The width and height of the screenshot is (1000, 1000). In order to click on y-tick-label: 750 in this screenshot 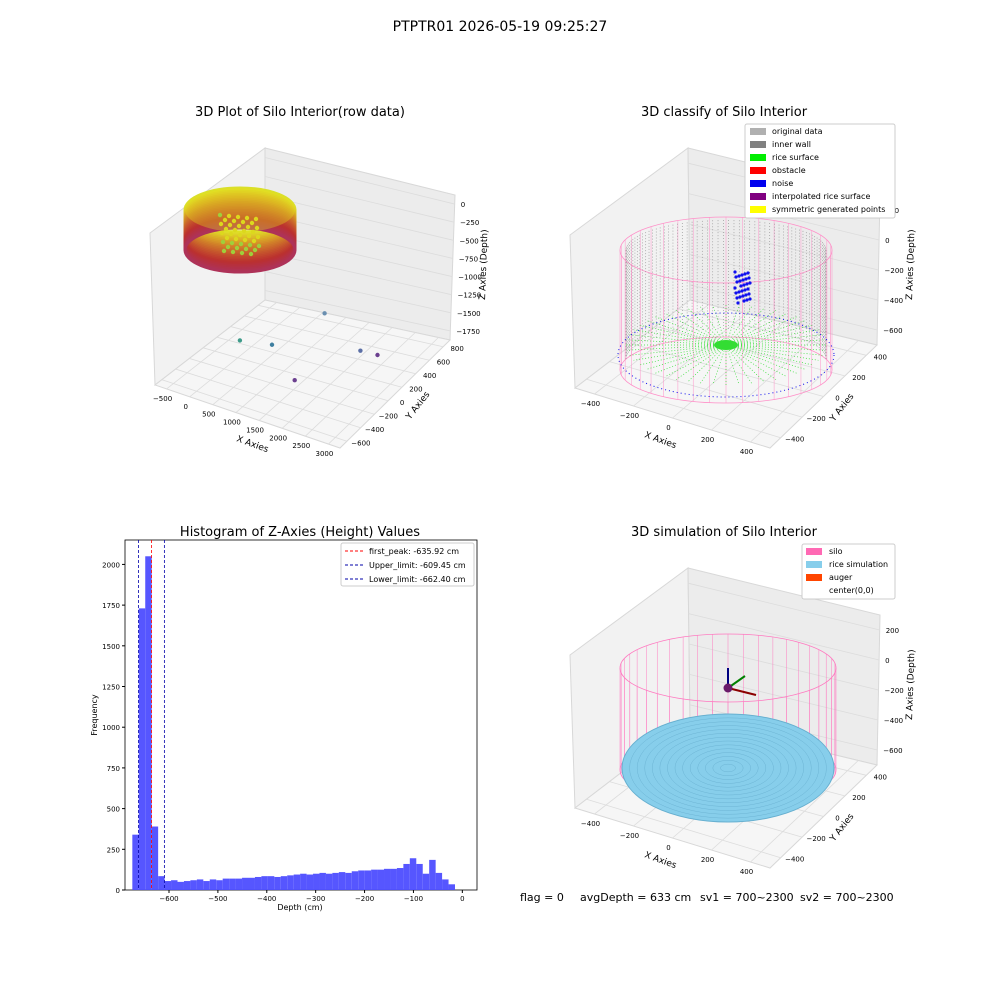, I will do `click(113, 769)`.